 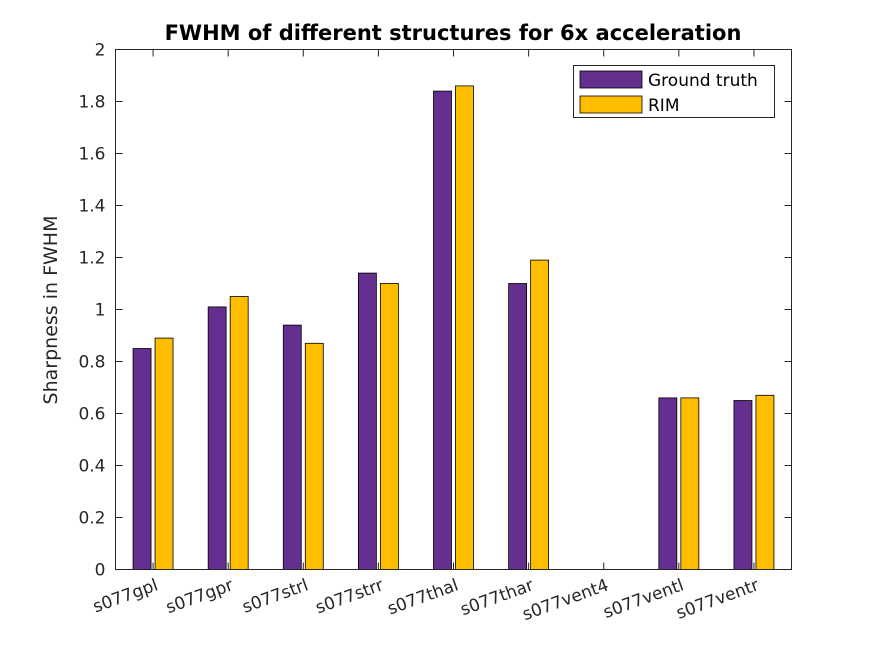 I want to click on legend-swatch-ground-truth, so click(x=611, y=79).